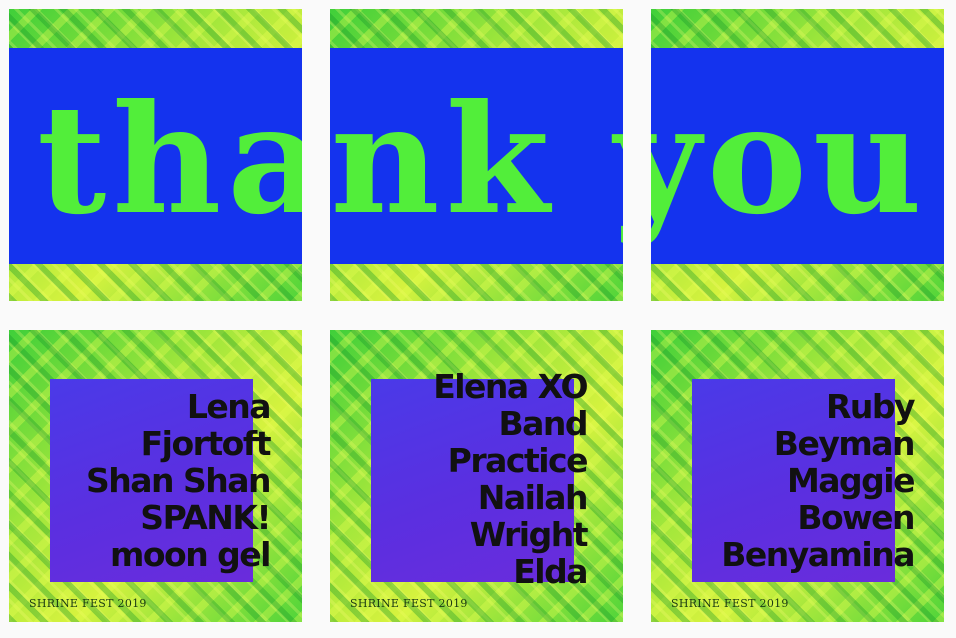  I want to click on artist-name: Fjortoft, so click(206, 443).